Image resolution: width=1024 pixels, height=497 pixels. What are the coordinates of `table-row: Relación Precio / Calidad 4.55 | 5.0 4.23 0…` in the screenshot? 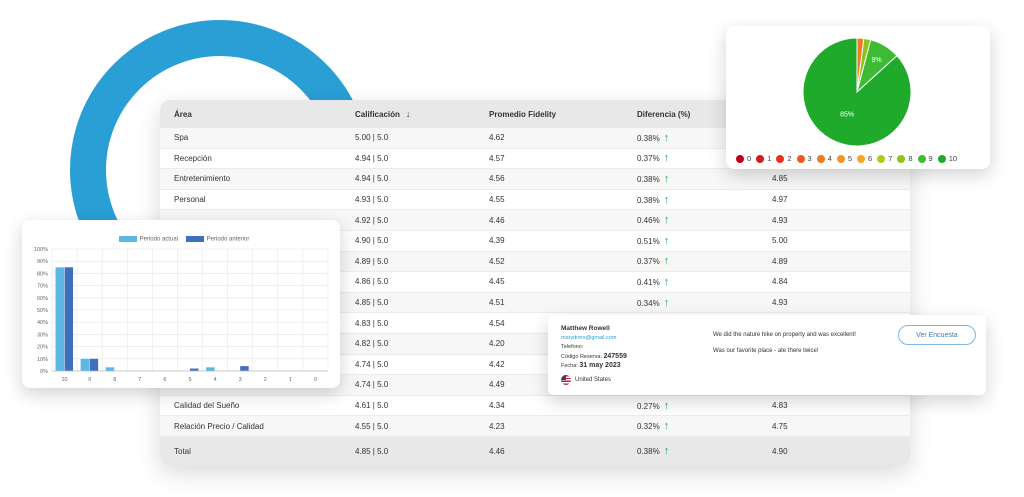 It's located at (535, 426).